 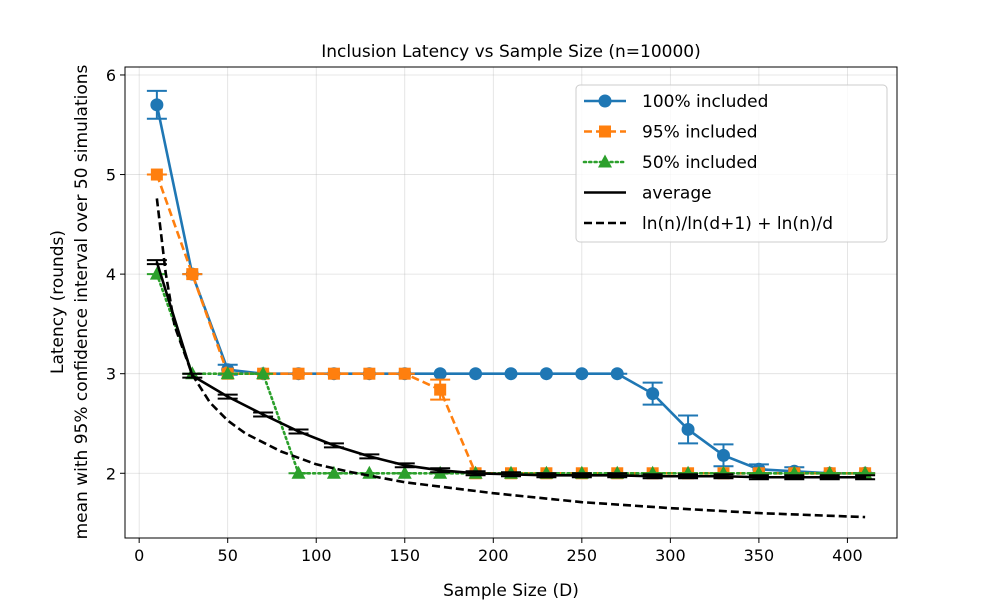 What do you see at coordinates (847, 555) in the screenshot?
I see `x-tick-label: 400` at bounding box center [847, 555].